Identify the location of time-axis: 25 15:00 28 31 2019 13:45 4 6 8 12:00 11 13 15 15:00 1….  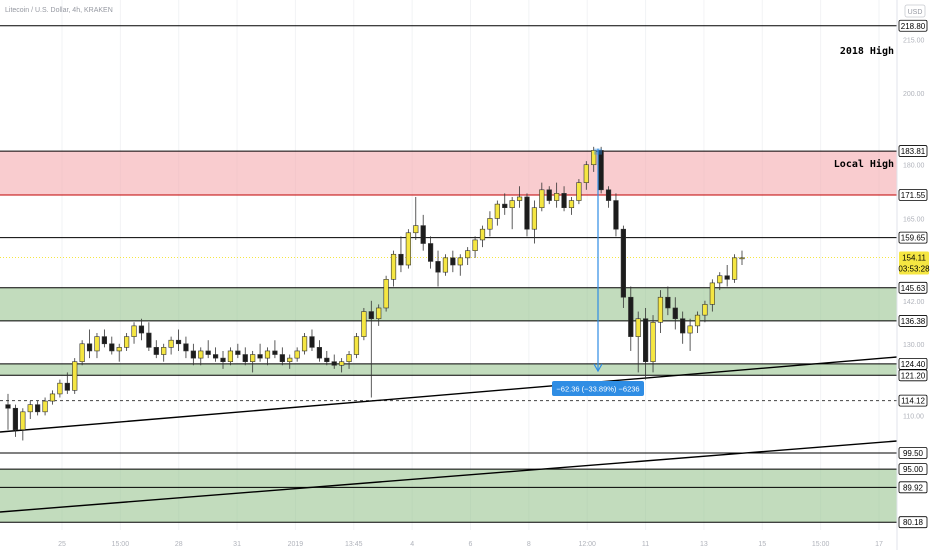
(470, 544).